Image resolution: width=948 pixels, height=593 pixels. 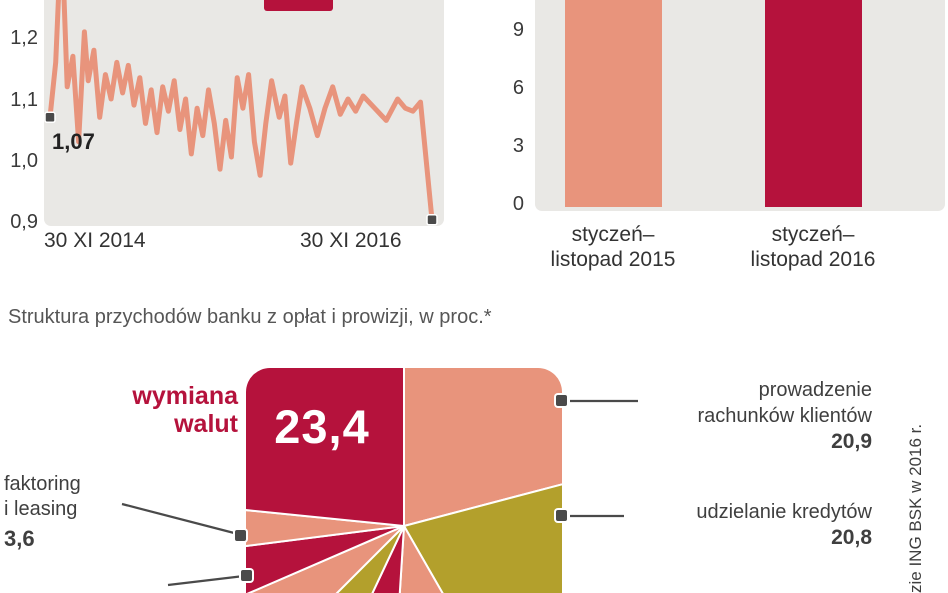 I want to click on line-ytick-1-2: 1,2, so click(x=24, y=38).